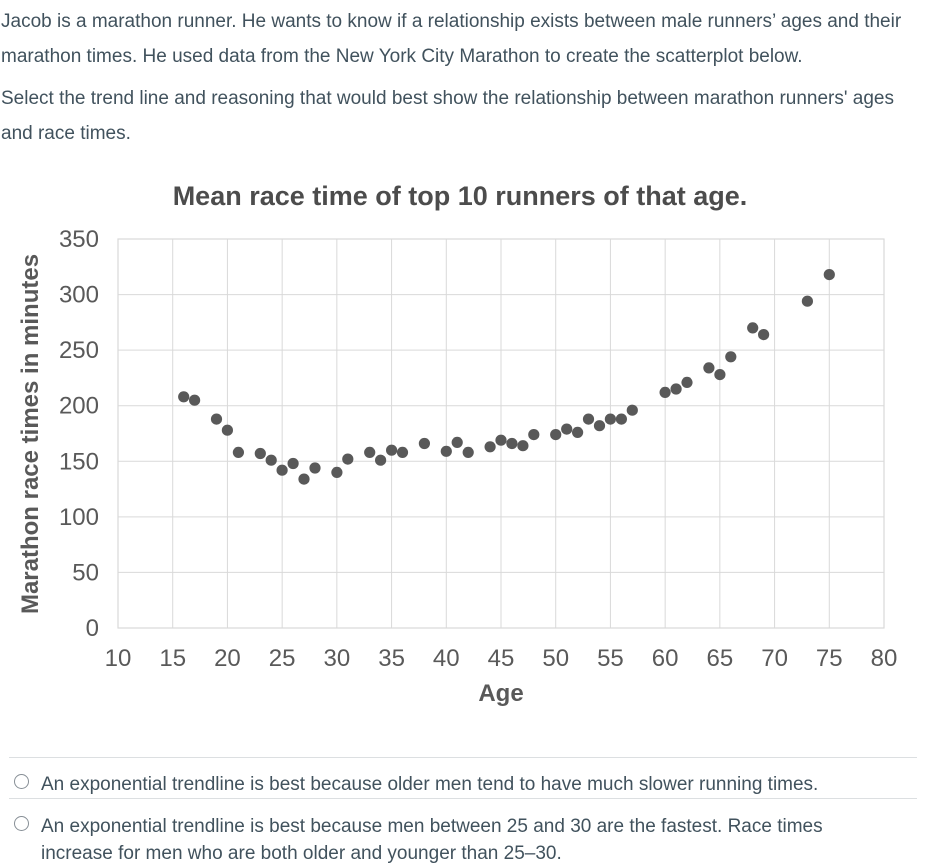  Describe the element at coordinates (79, 295) in the screenshot. I see `y-axis-tick-label: 300` at that location.